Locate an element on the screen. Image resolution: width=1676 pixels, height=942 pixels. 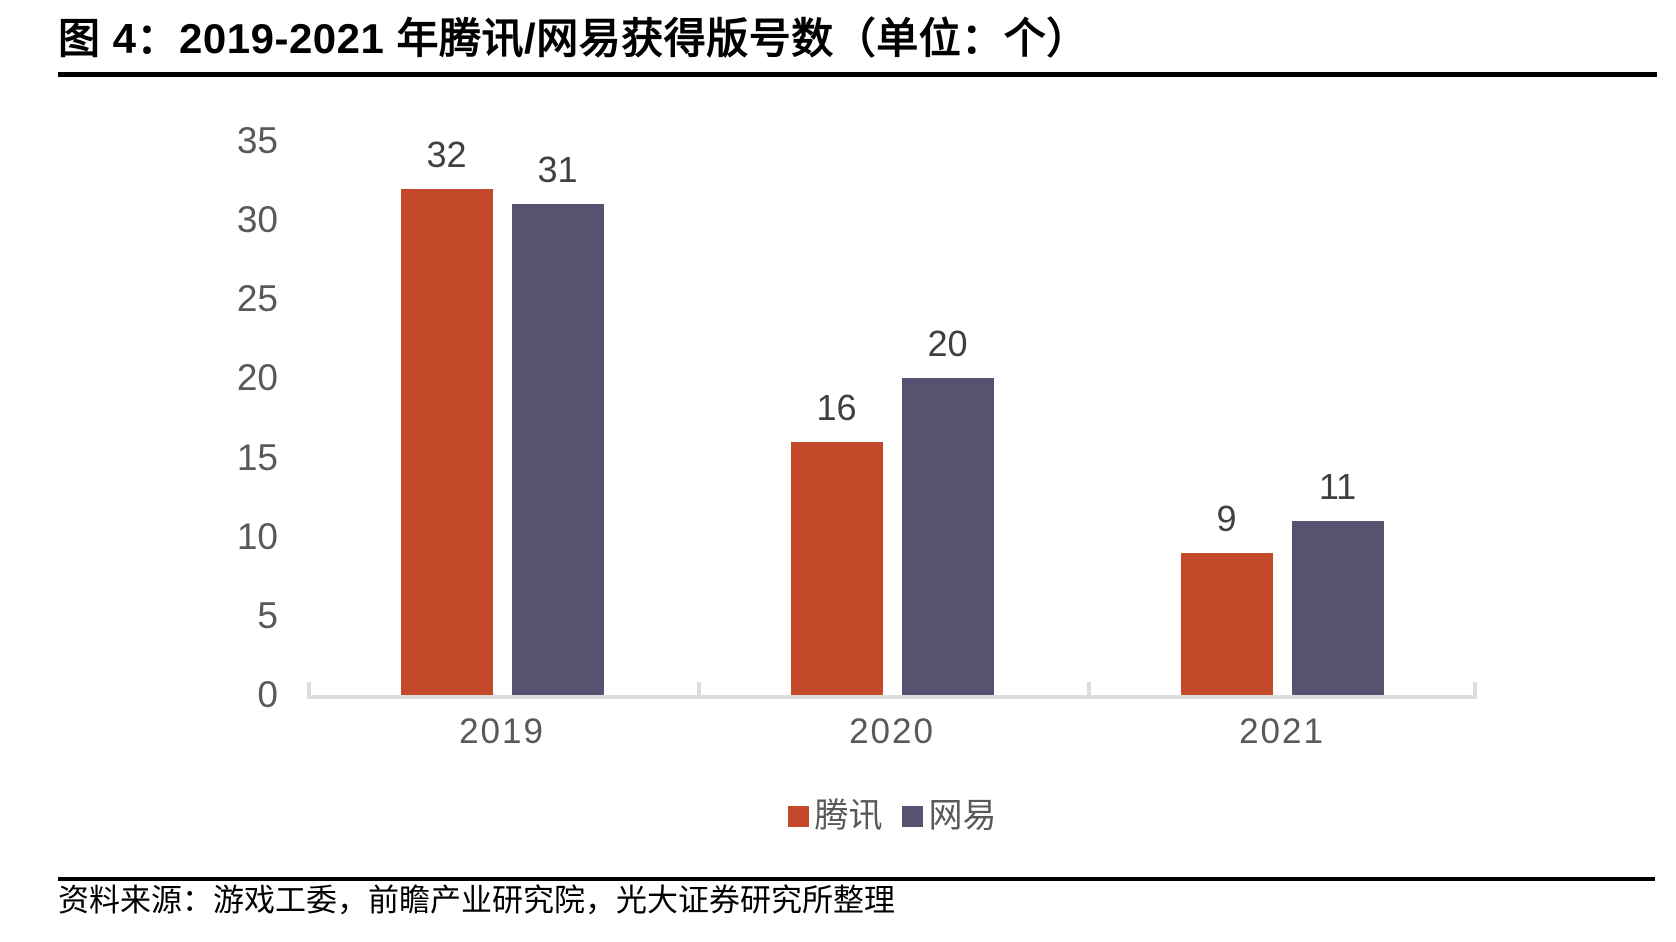
bar-group-2021: 9 11 is located at coordinates (1282, 418).